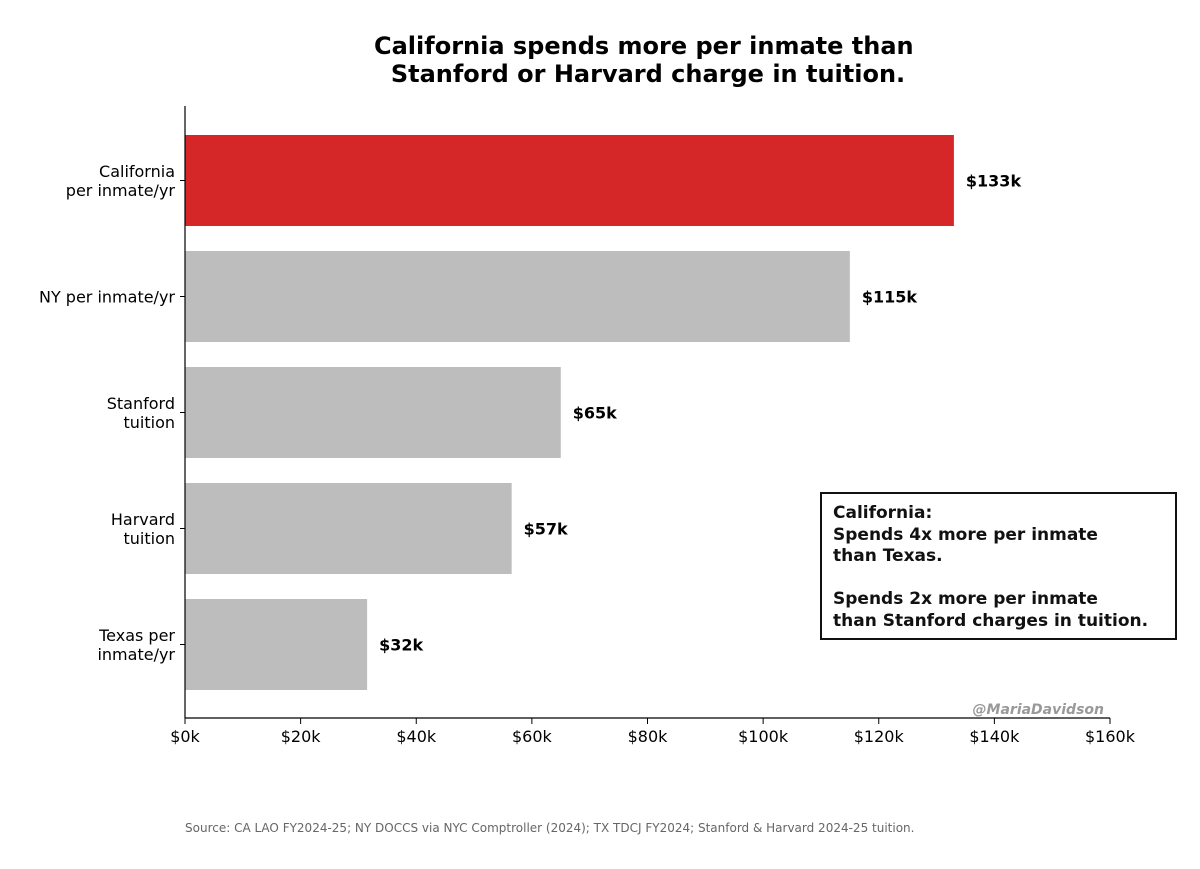  What do you see at coordinates (648, 736) in the screenshot?
I see `x-tick-label-4: $80k` at bounding box center [648, 736].